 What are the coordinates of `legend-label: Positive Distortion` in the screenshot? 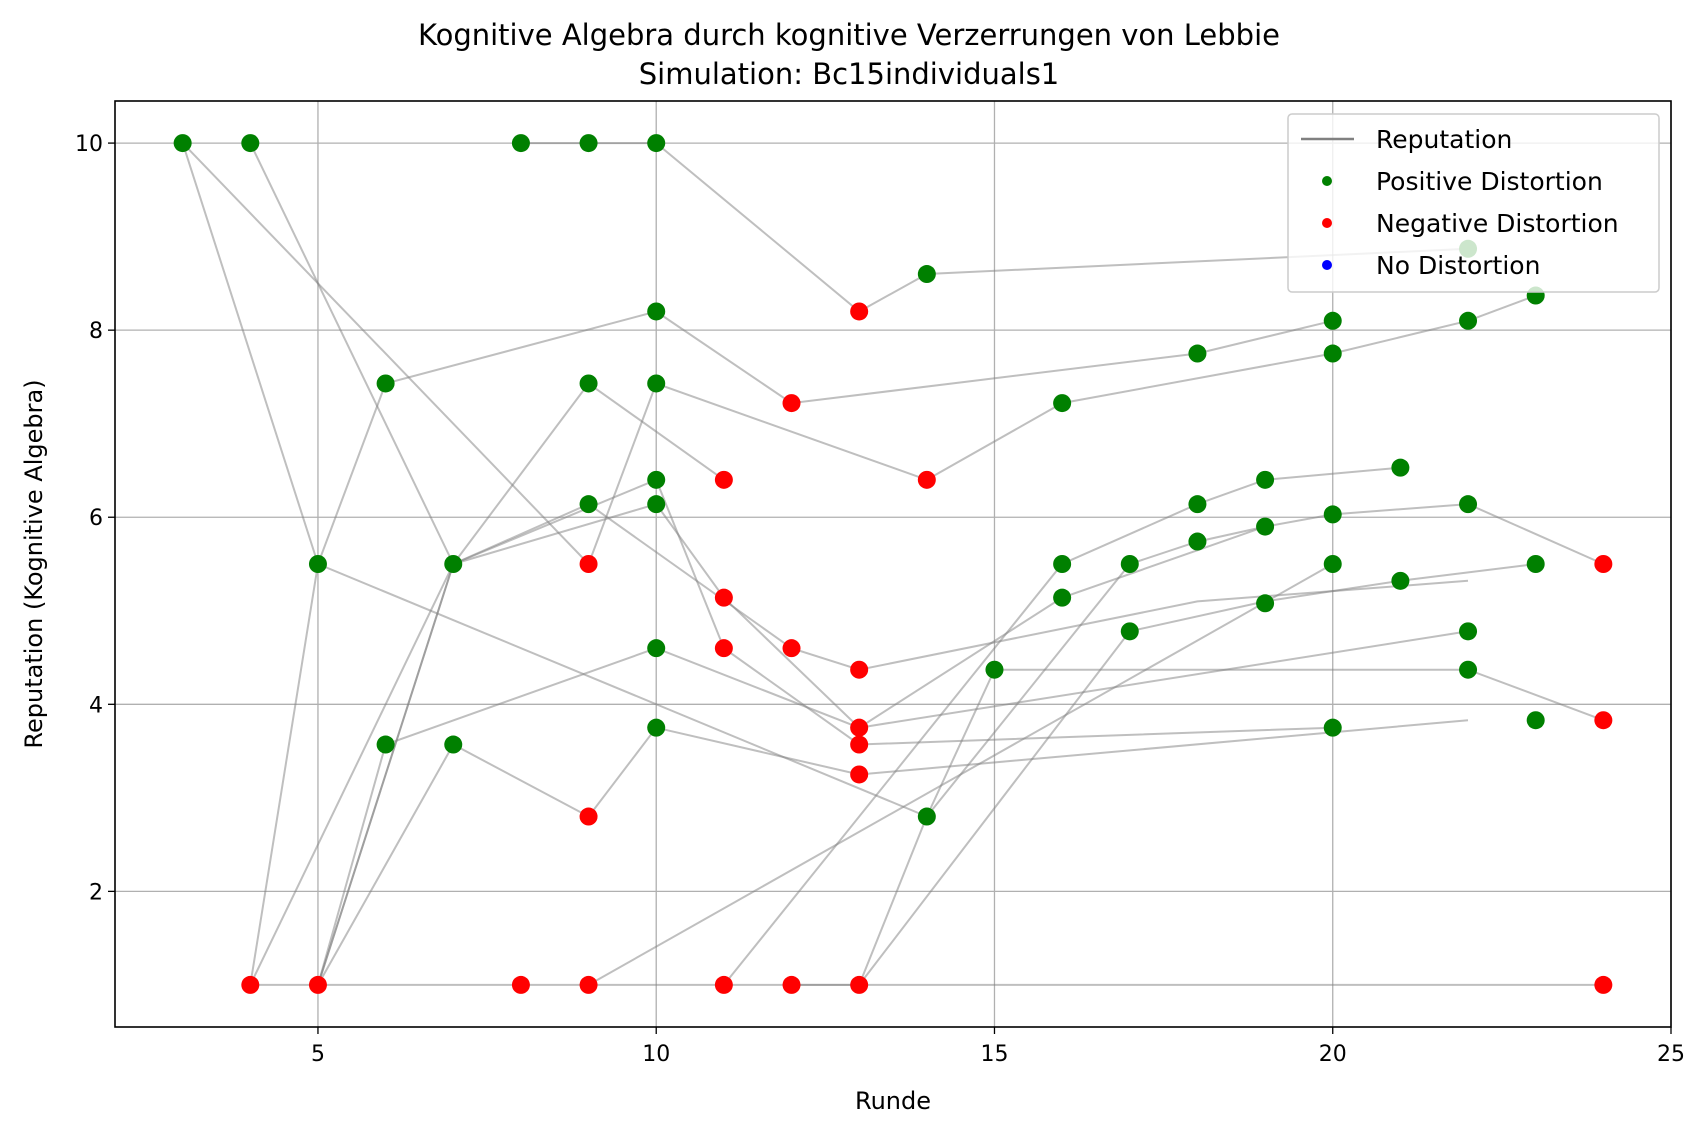 It's located at (1489, 181).